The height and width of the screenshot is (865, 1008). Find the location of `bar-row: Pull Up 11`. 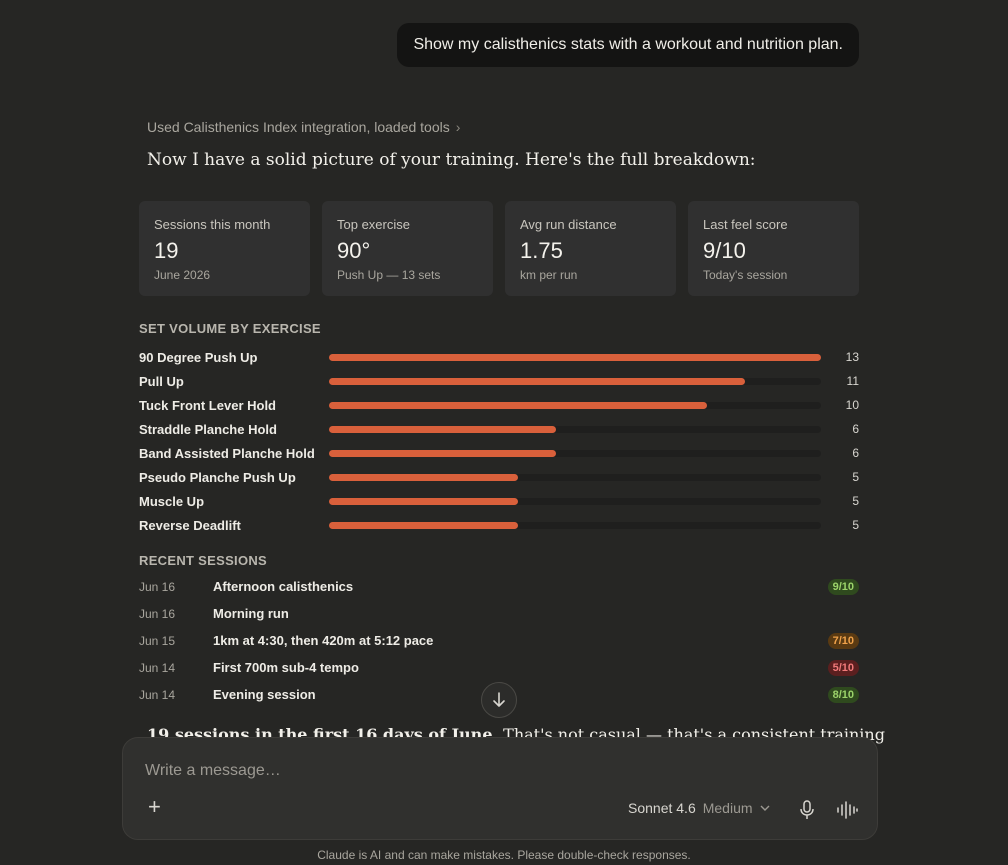

bar-row: Pull Up 11 is located at coordinates (499, 381).